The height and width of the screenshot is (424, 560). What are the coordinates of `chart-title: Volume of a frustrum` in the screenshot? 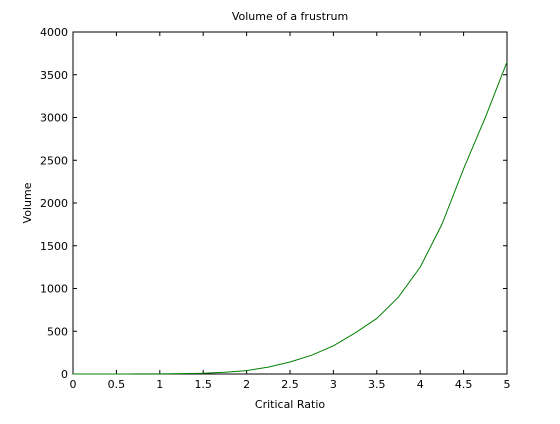 It's located at (290, 16).